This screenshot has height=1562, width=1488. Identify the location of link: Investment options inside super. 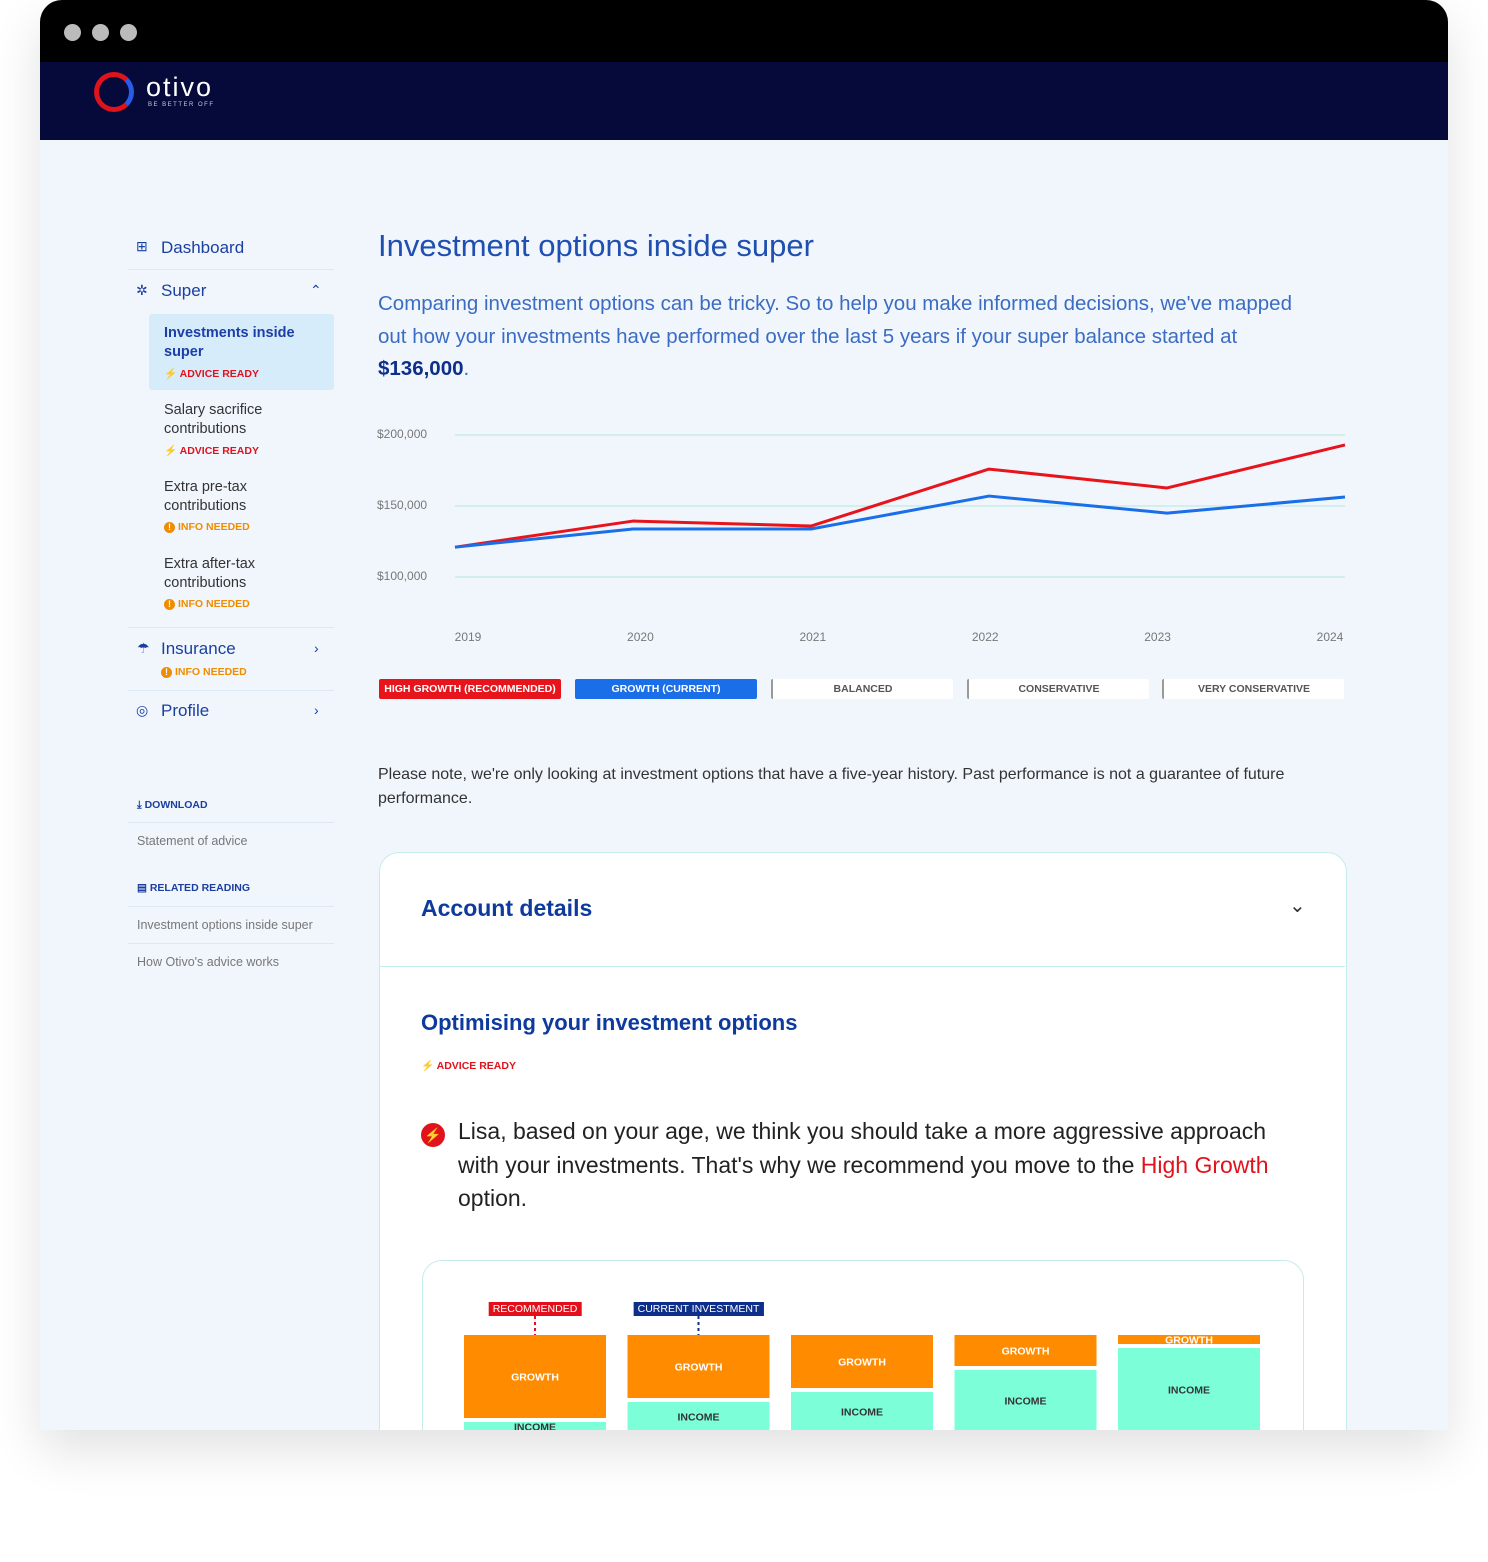
(225, 925).